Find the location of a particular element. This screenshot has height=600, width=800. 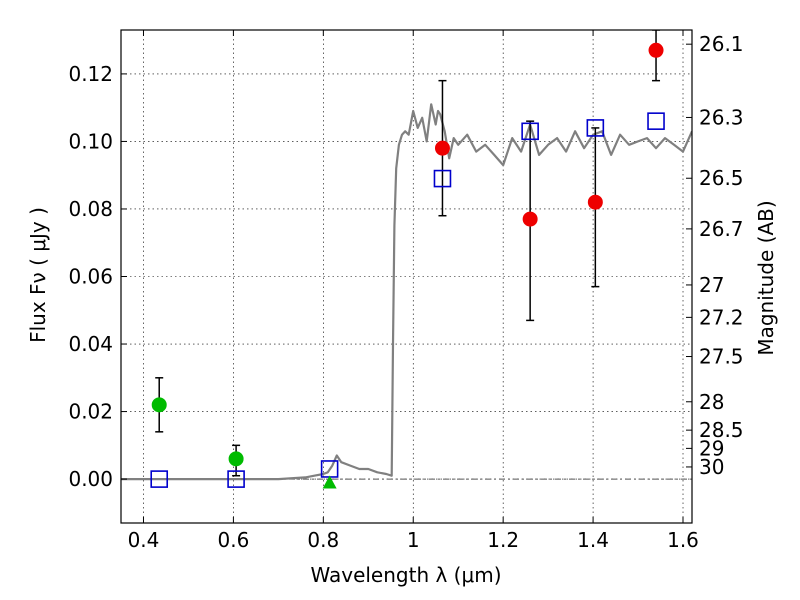

y2-tick-label: 29 is located at coordinates (711, 448).